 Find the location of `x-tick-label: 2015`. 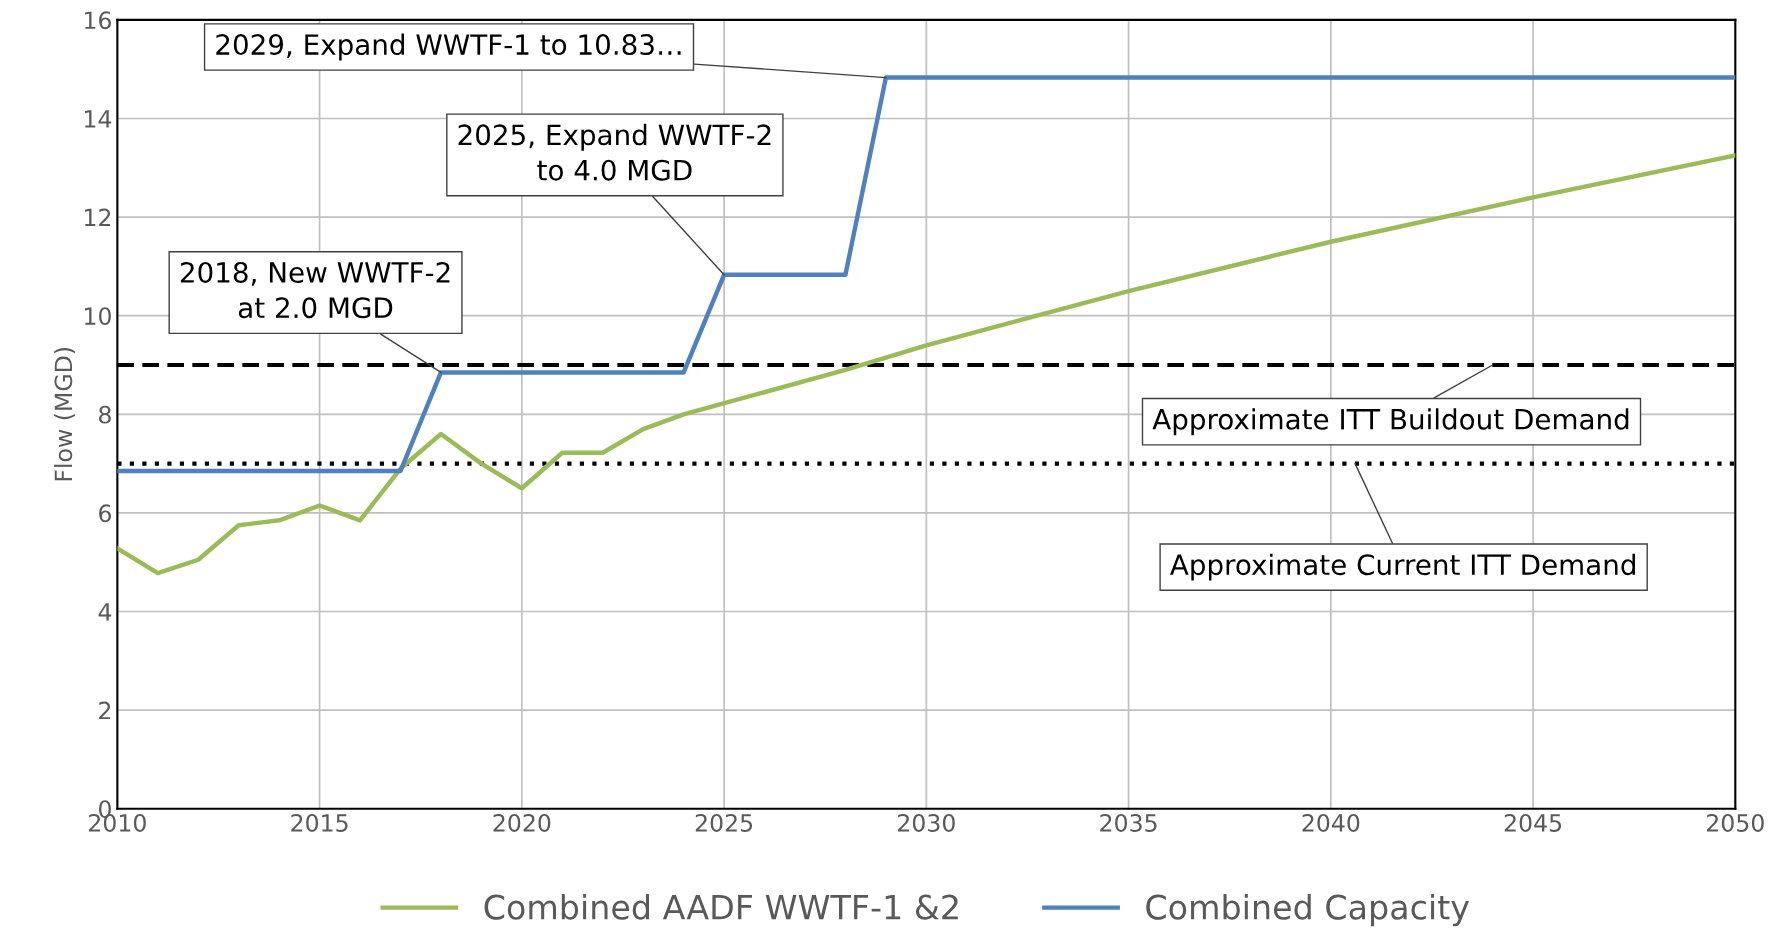

x-tick-label: 2015 is located at coordinates (319, 823).